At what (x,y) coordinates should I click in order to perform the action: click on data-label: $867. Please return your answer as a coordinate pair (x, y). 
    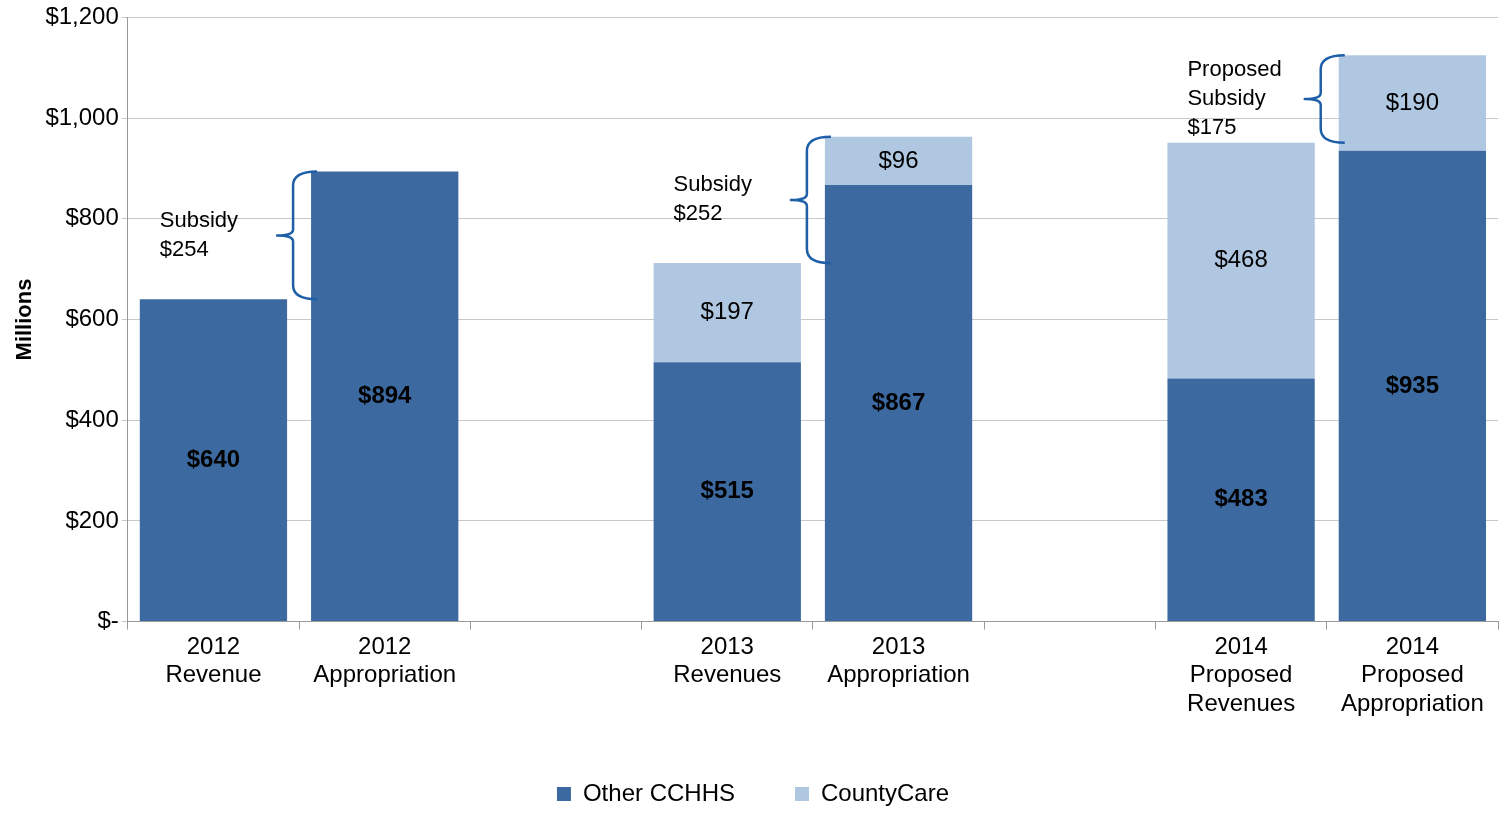
    Looking at the image, I should click on (898, 401).